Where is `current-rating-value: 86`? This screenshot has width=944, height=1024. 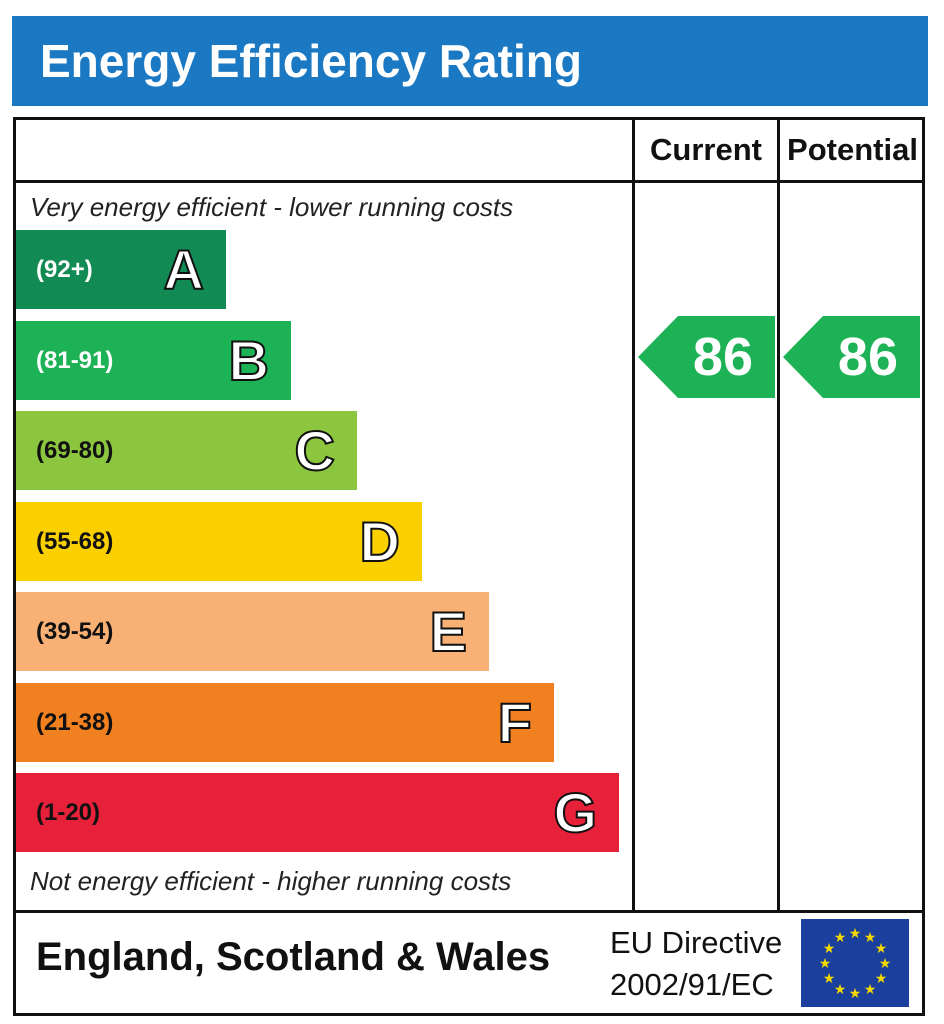 current-rating-value: 86 is located at coordinates (722, 357).